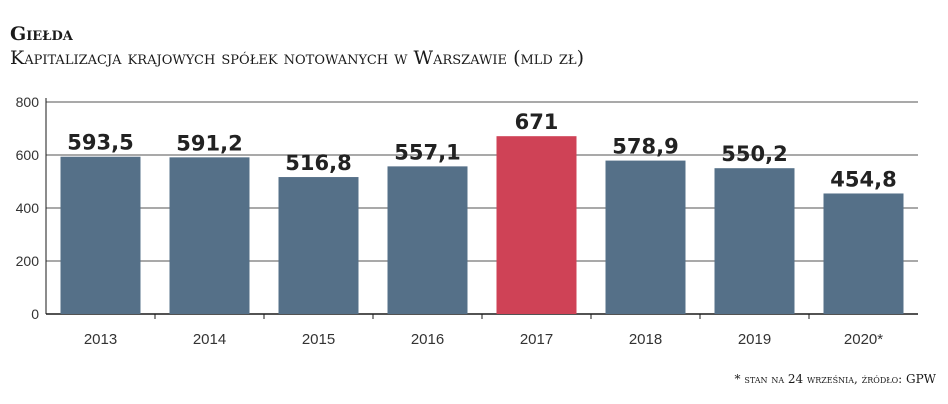 This screenshot has width=948, height=404. Describe the element at coordinates (536, 225) in the screenshot. I see `bar-2017` at that location.